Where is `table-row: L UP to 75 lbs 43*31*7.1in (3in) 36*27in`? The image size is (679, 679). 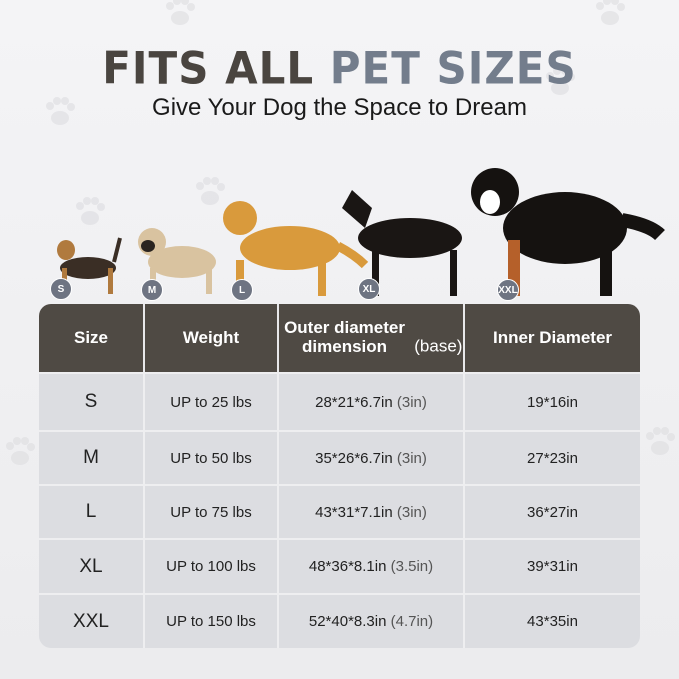
table-row: L UP to 75 lbs 43*31*7.1in (3in) 36*27in is located at coordinates (339, 511).